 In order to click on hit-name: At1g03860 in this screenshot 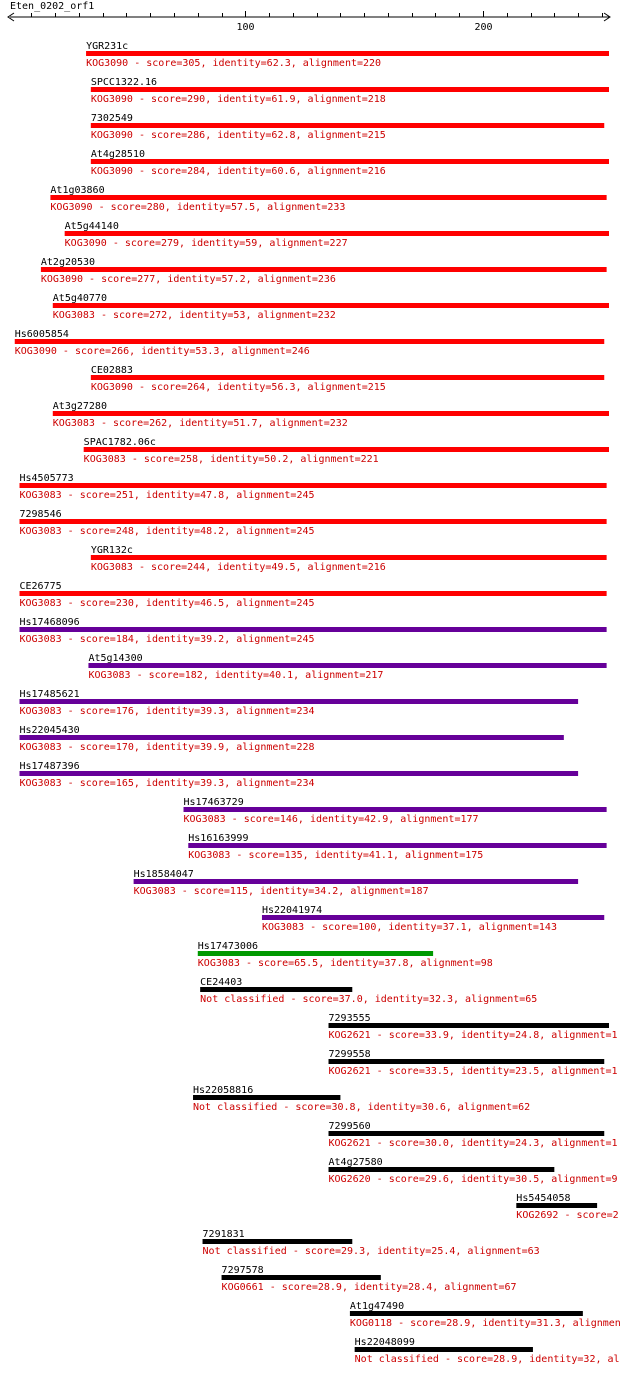, I will do `click(77, 190)`.